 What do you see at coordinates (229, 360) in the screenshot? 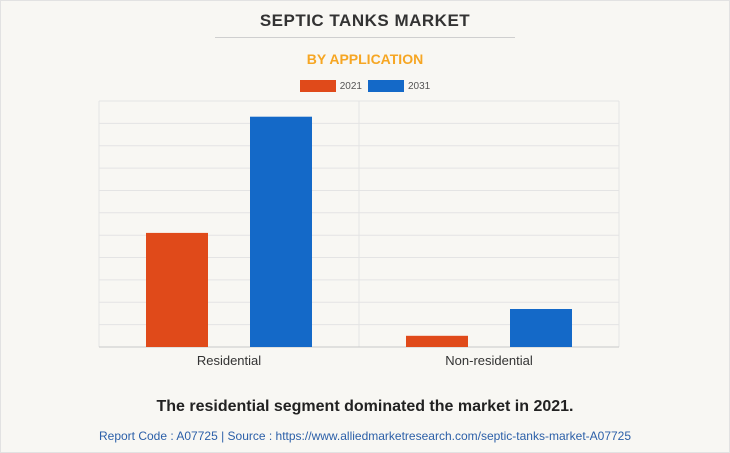
I see `x-tick-label: Residential` at bounding box center [229, 360].